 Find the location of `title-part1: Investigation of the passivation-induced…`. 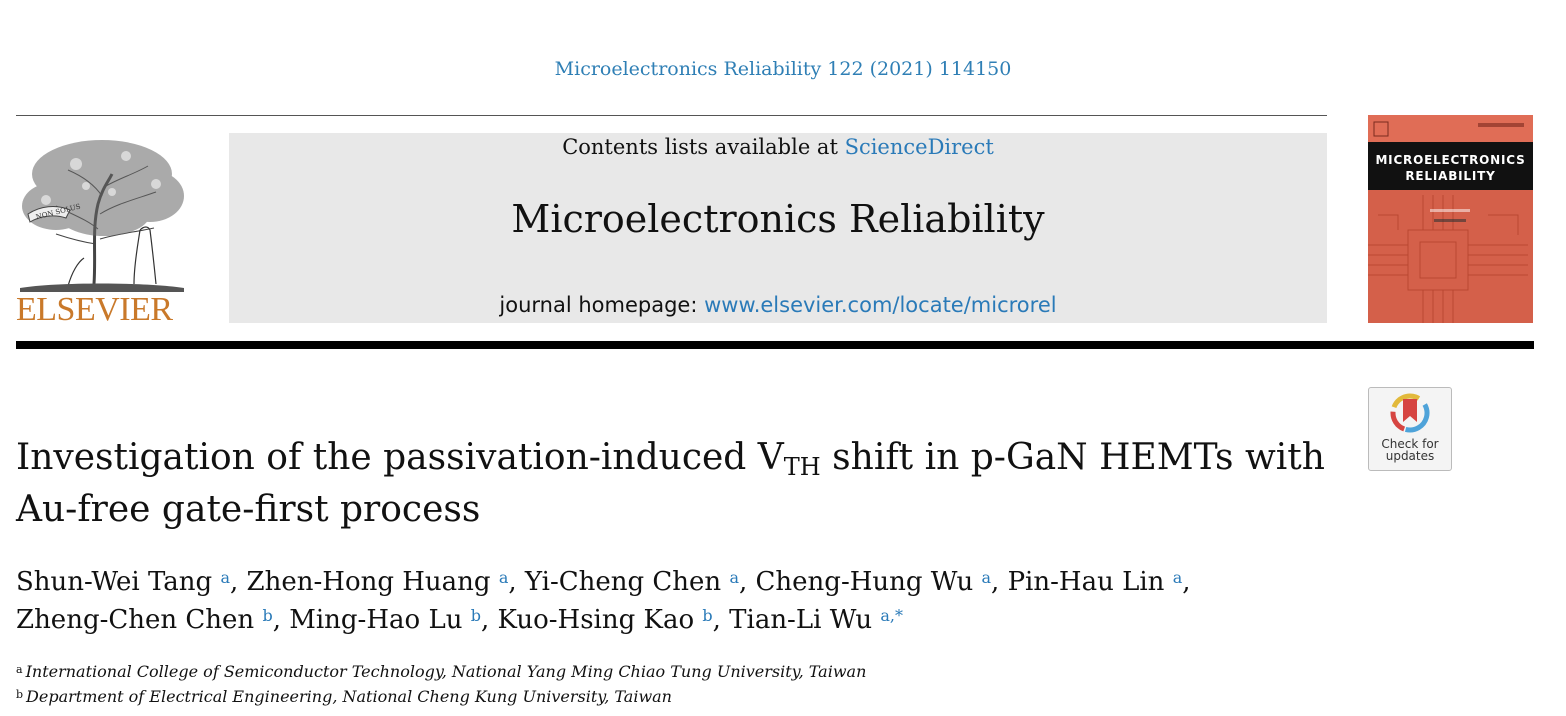

title-part1: Investigation of the passivation-induced… is located at coordinates (400, 457).